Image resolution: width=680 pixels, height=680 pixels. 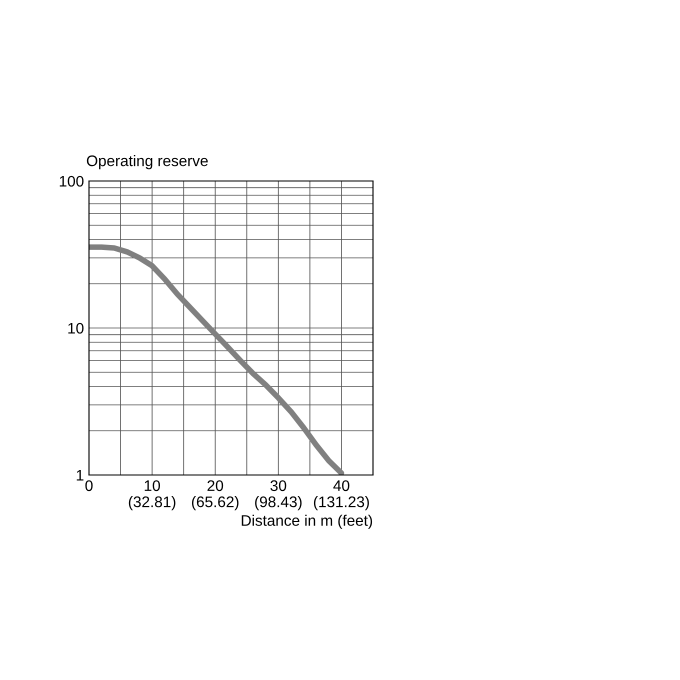 I want to click on x2-tick-label: (131.23), so click(x=341, y=503).